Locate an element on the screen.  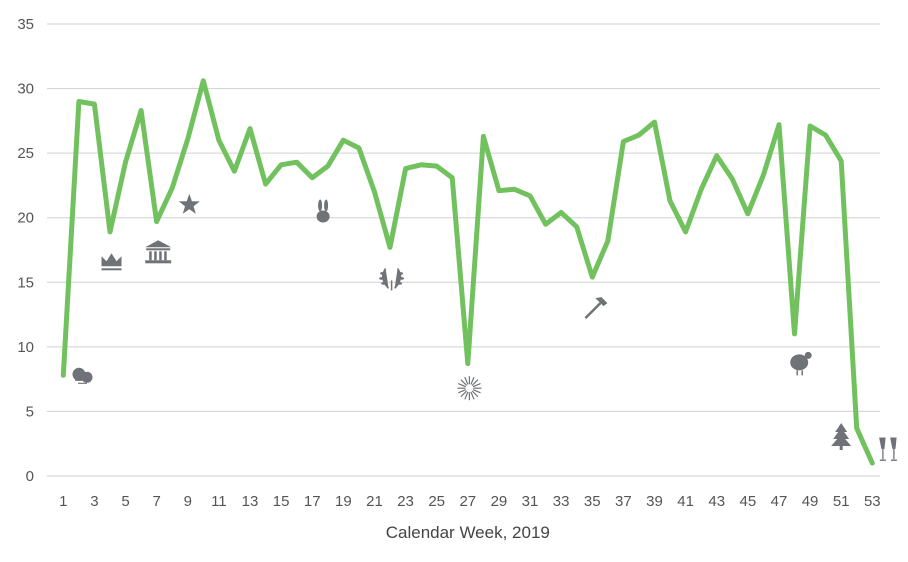
x-tick-label: 17 is located at coordinates (312, 501).